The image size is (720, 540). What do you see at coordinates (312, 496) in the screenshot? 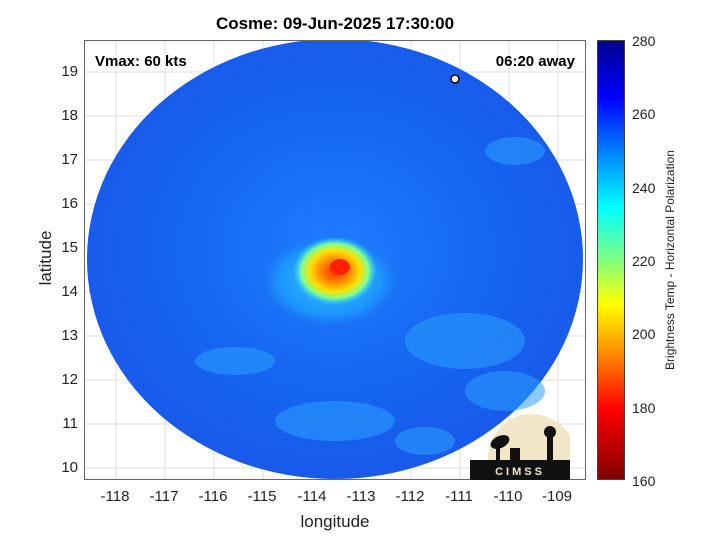
I see `x-tick-label: -114` at bounding box center [312, 496].